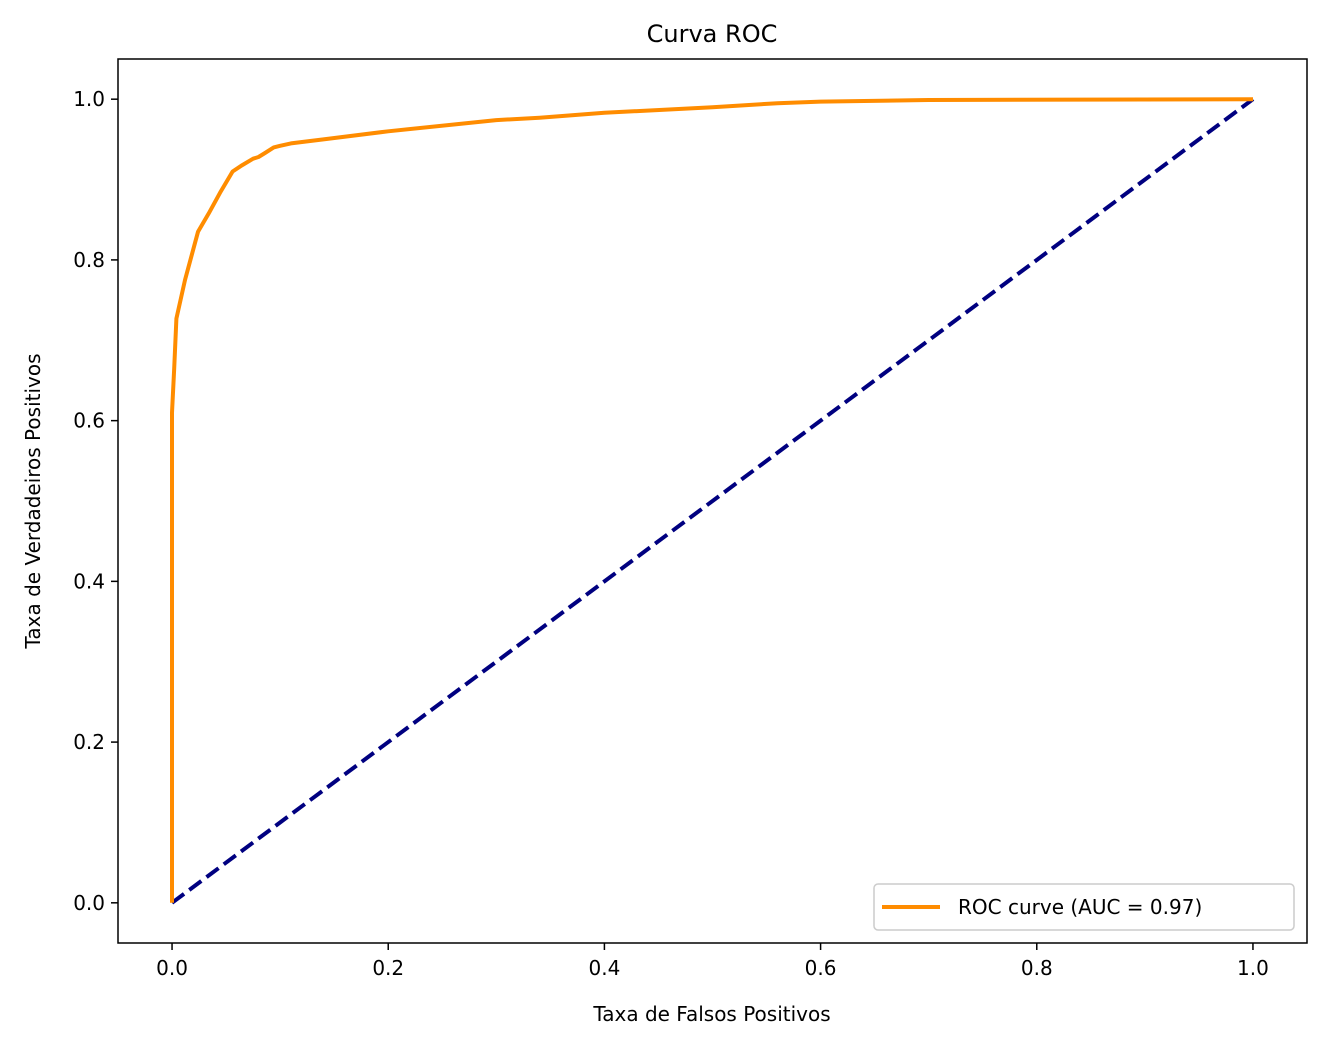 This screenshot has height=1046, width=1326. I want to click on x-tick-label: 0.6, so click(821, 968).